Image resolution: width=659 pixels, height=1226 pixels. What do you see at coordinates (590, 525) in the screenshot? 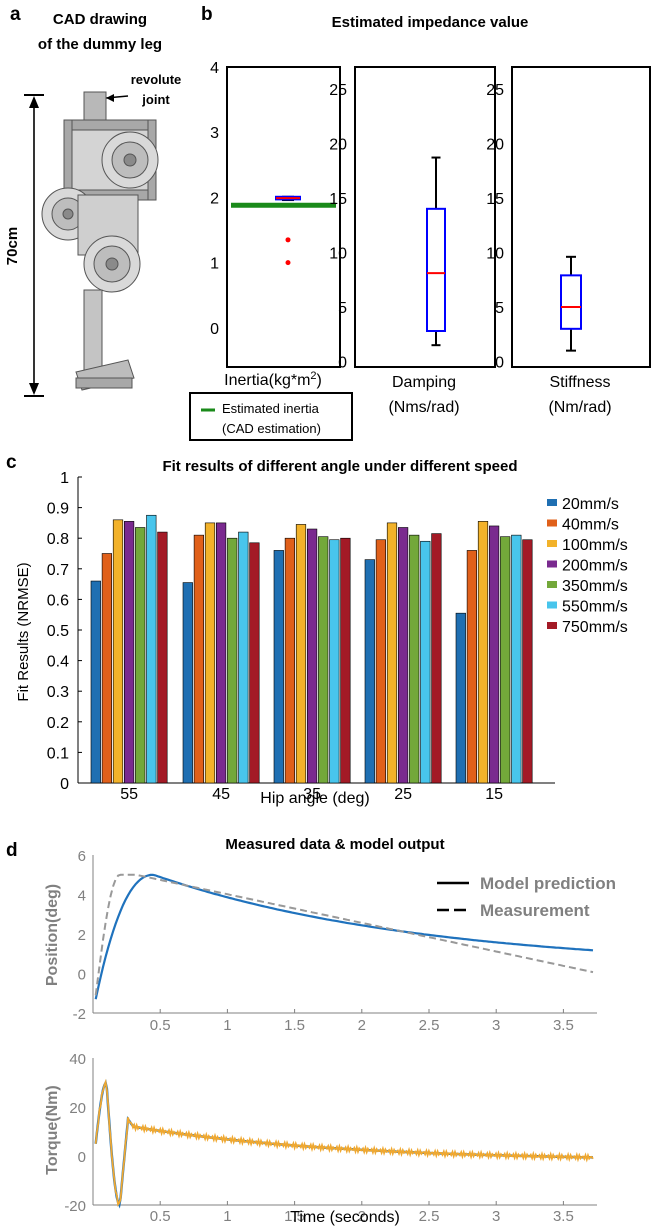
I see `legend-label-40mm/s: 40mm/s` at bounding box center [590, 525].